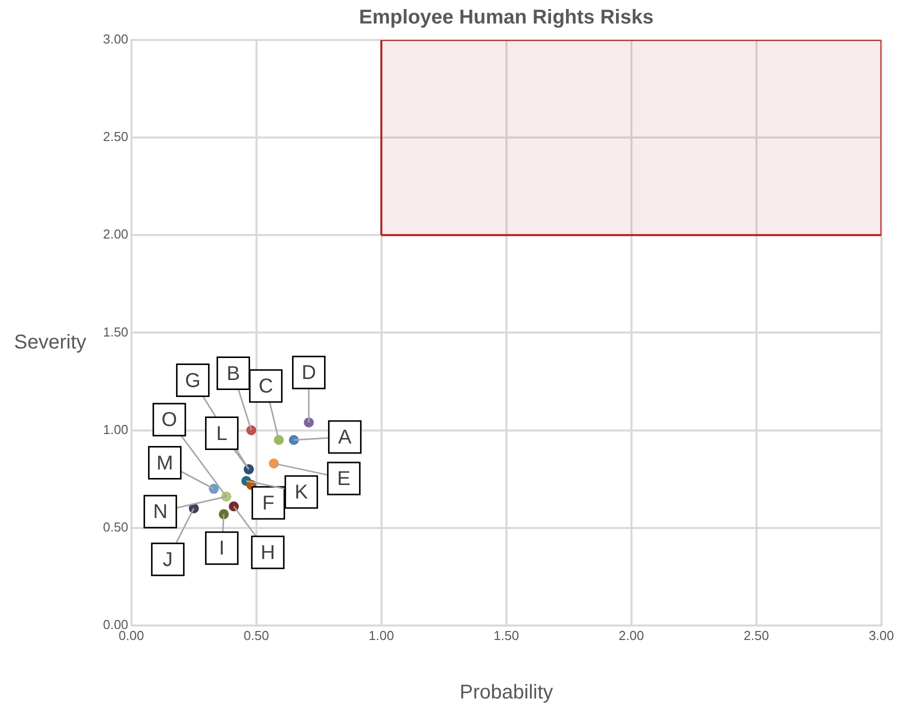  Describe the element at coordinates (881, 635) in the screenshot. I see `x-tick-label: 3.00` at that location.